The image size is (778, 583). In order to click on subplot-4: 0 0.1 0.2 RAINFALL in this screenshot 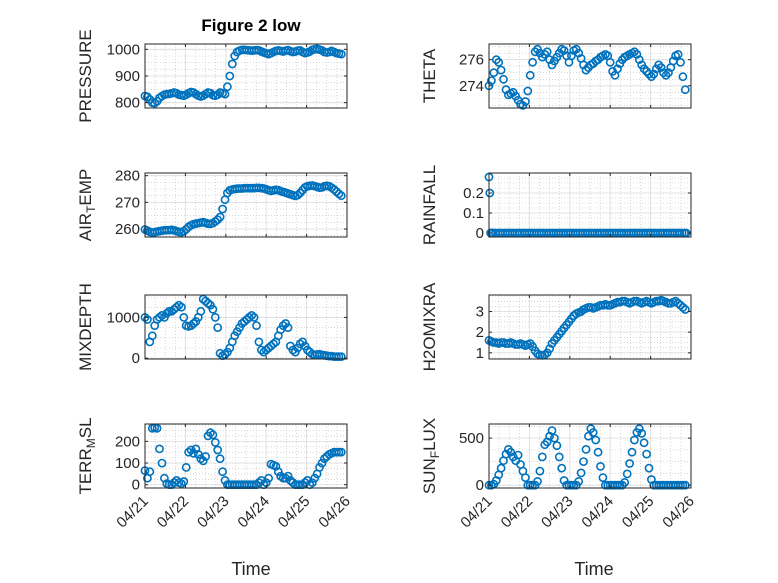, I will do `click(556, 205)`.